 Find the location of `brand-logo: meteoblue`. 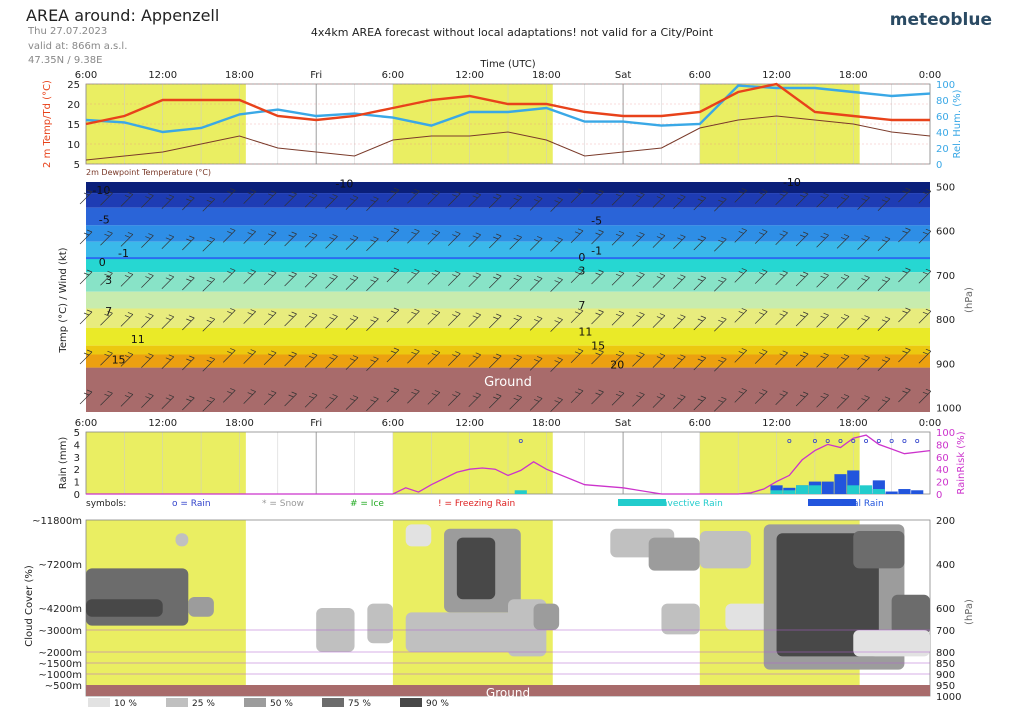

brand-logo: meteoblue is located at coordinates (940, 20).